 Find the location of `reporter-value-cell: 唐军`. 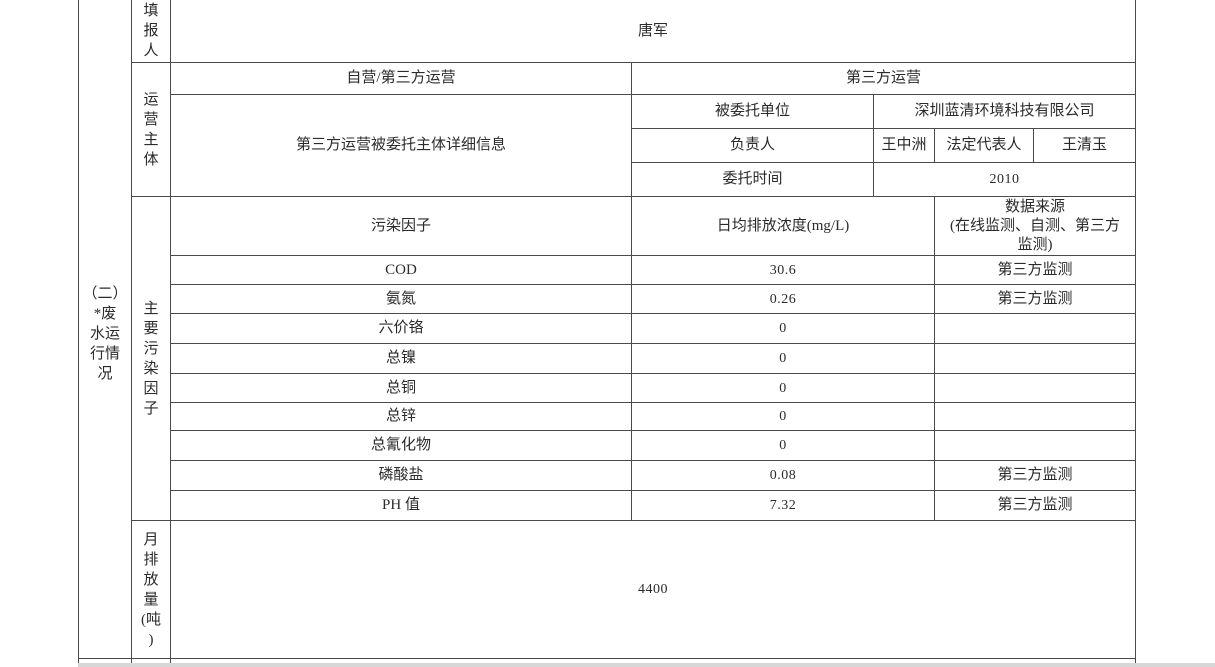

reporter-value-cell: 唐军 is located at coordinates (653, 31).